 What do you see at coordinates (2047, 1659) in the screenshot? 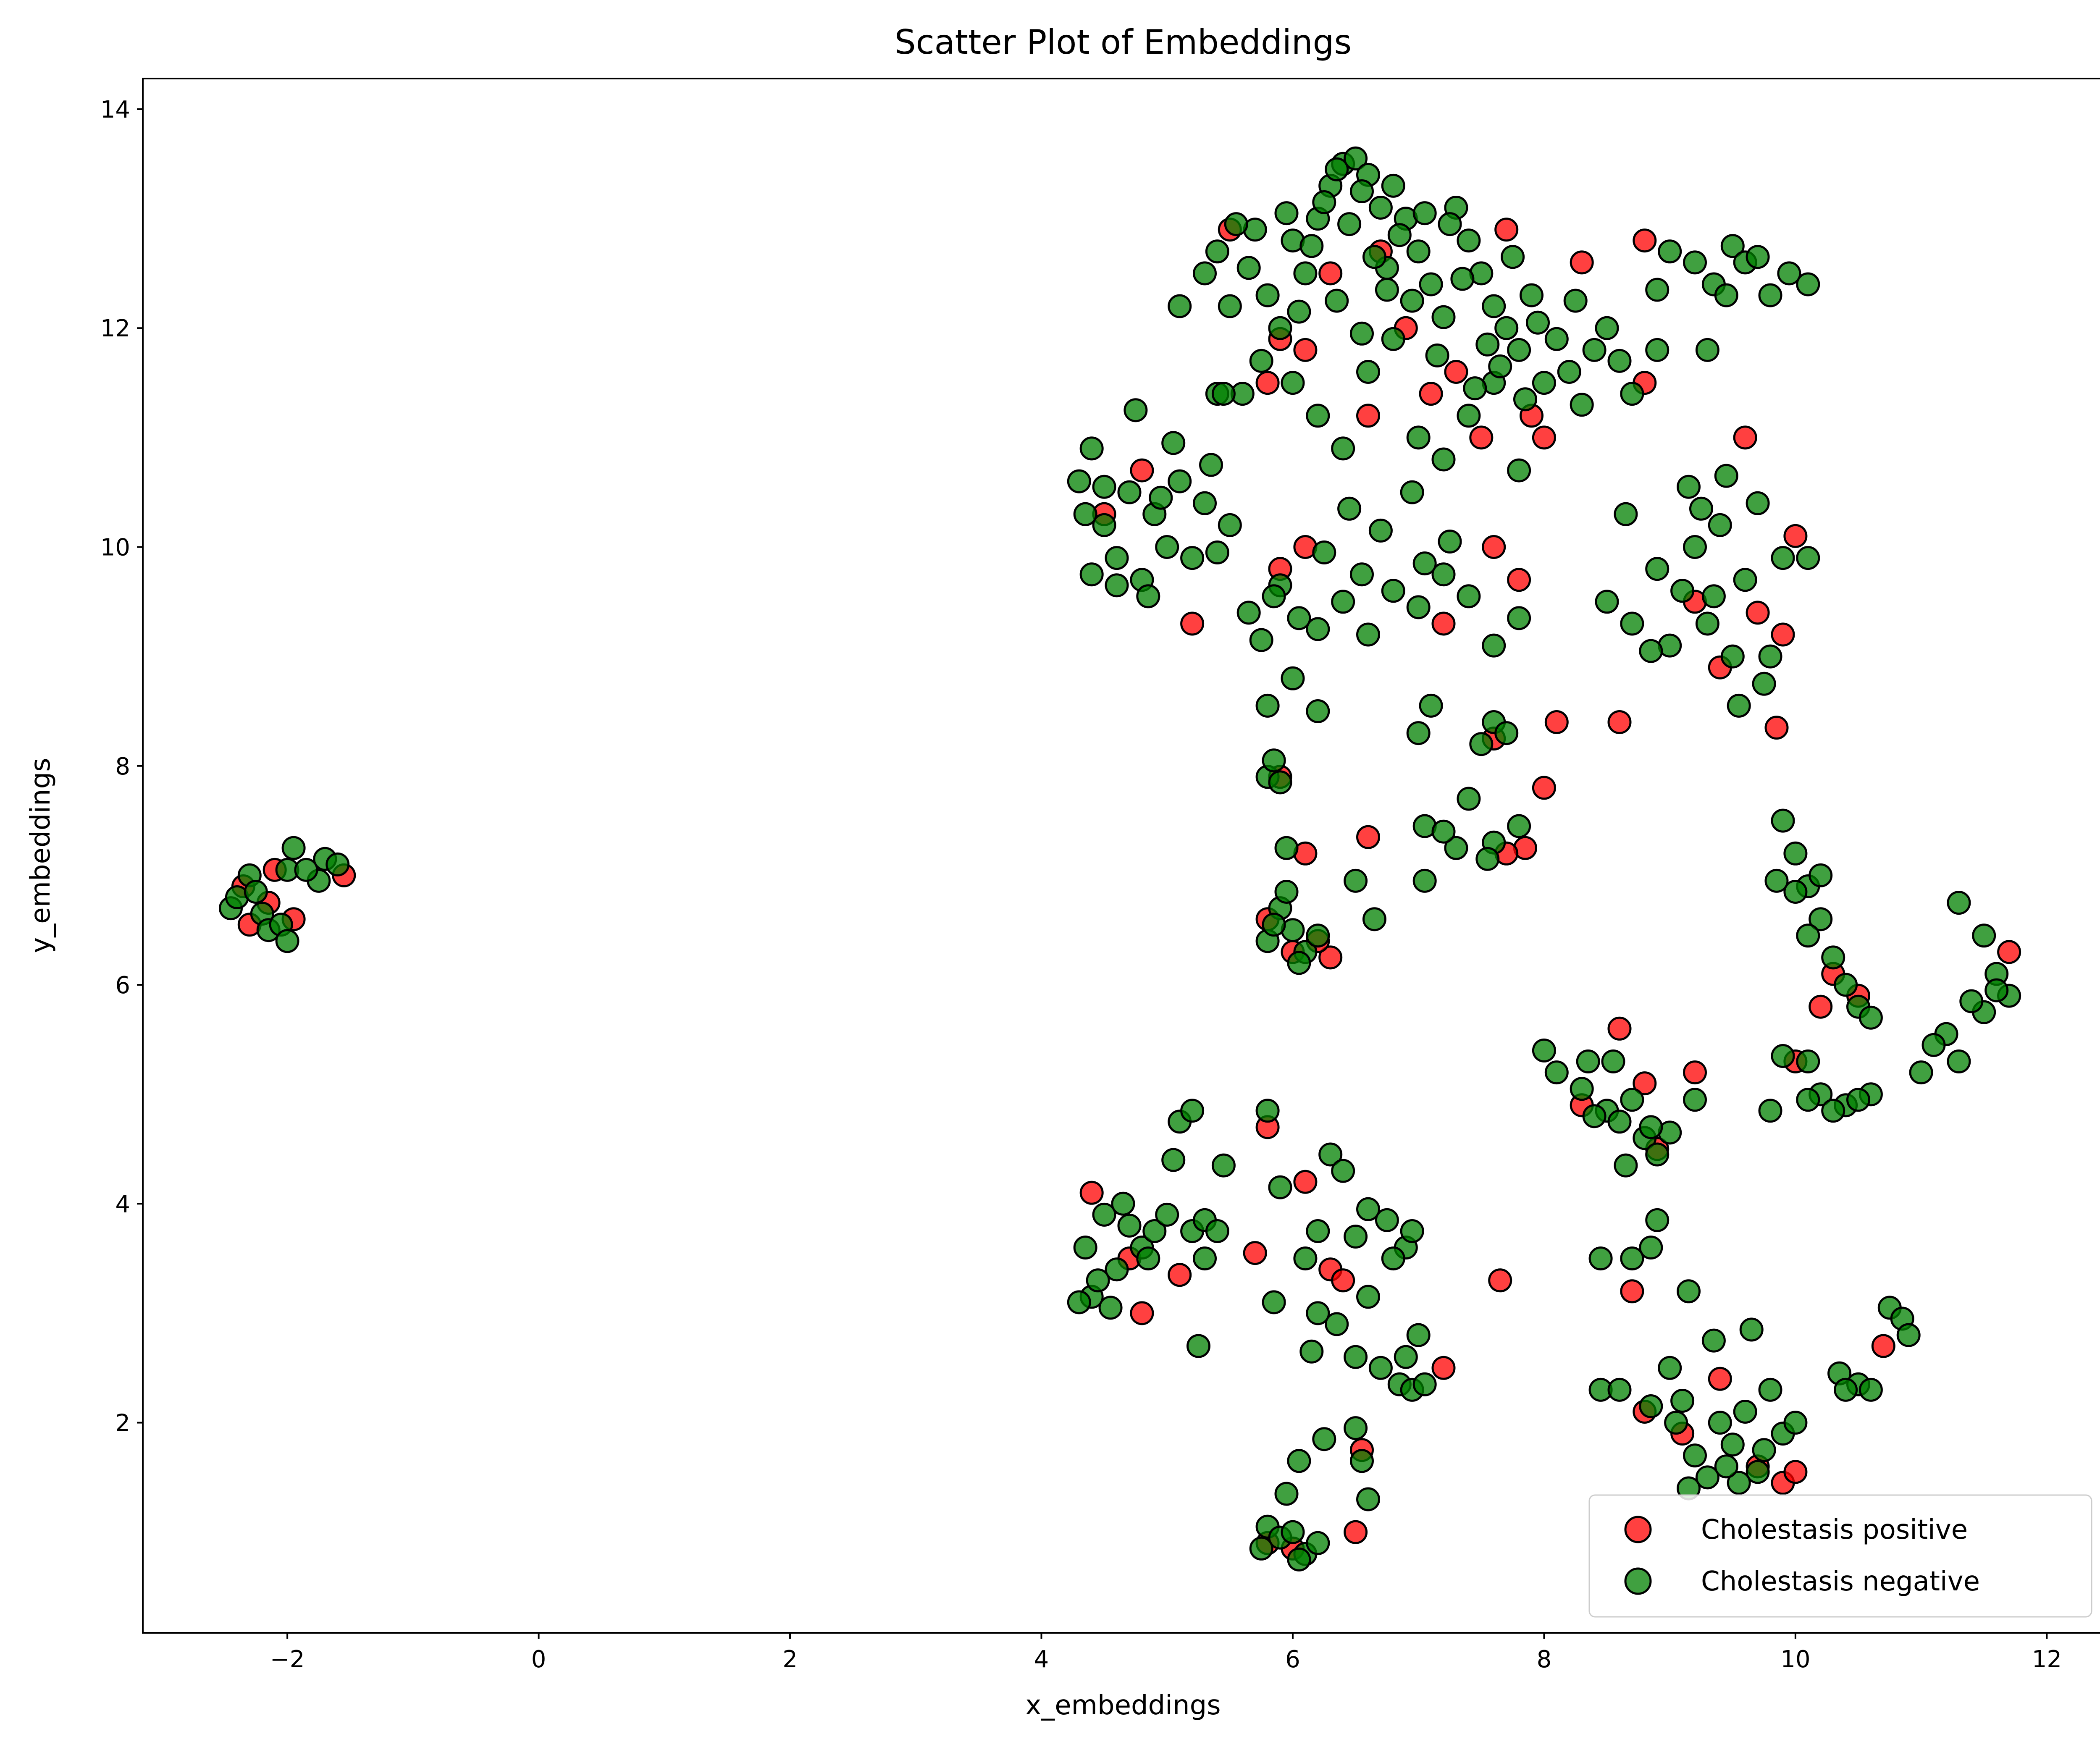
I see `x-tick-label: 12` at bounding box center [2047, 1659].